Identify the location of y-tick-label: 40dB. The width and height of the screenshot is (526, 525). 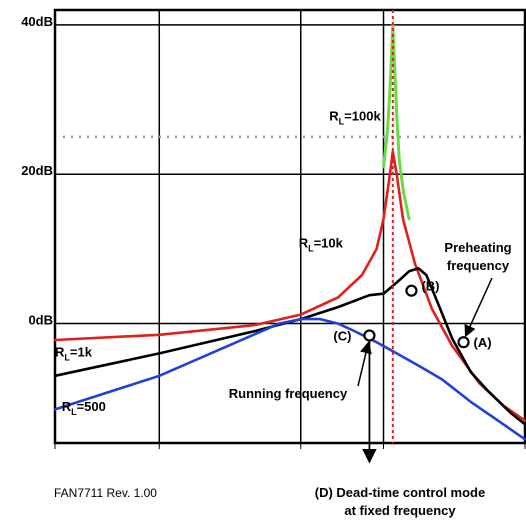
(37, 21).